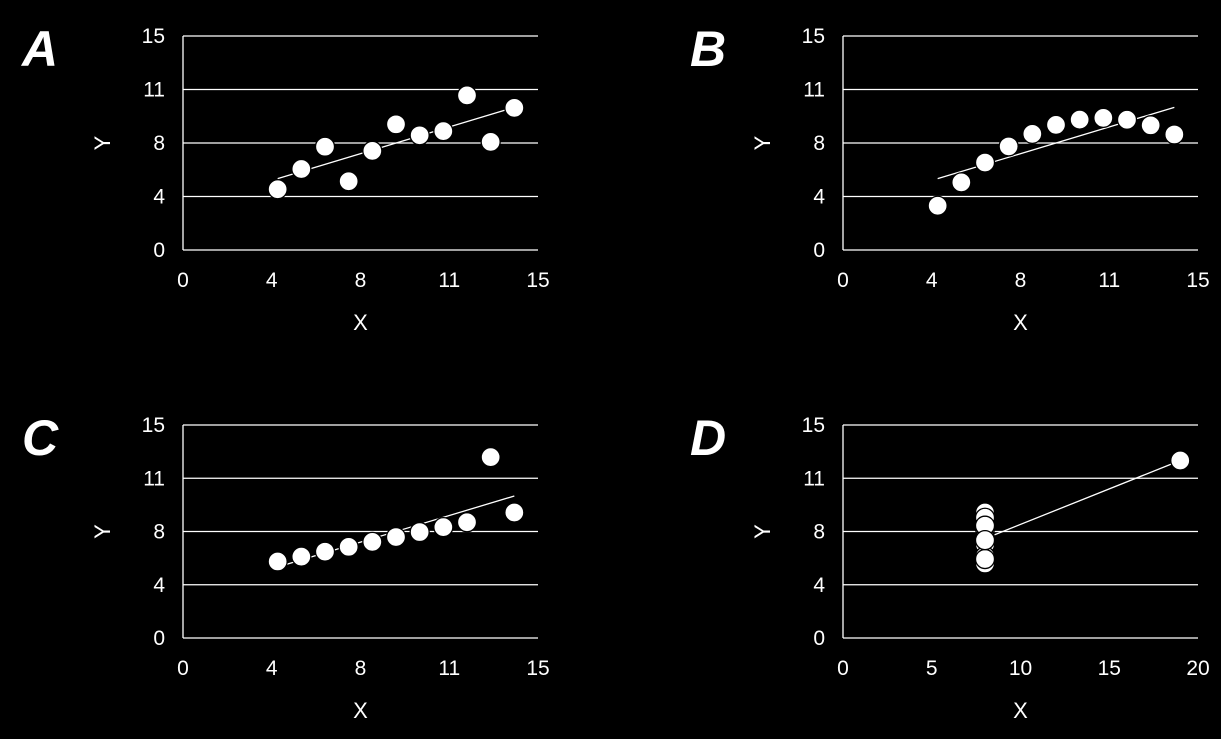  What do you see at coordinates (1020, 668) in the screenshot?
I see `x-tick-label: 10` at bounding box center [1020, 668].